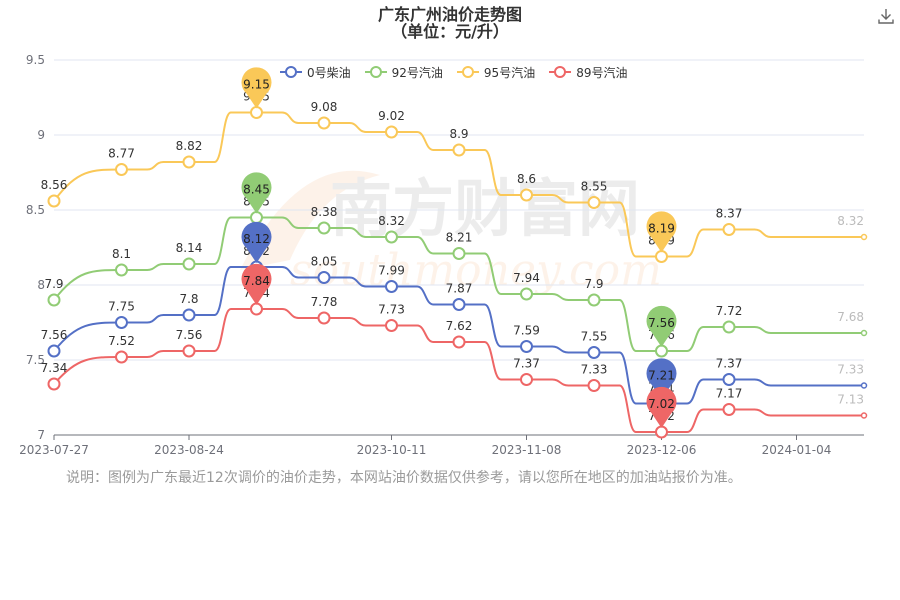 This screenshot has width=900, height=600. Describe the element at coordinates (459, 238) in the screenshot. I see `data-label: 8.21` at that location.